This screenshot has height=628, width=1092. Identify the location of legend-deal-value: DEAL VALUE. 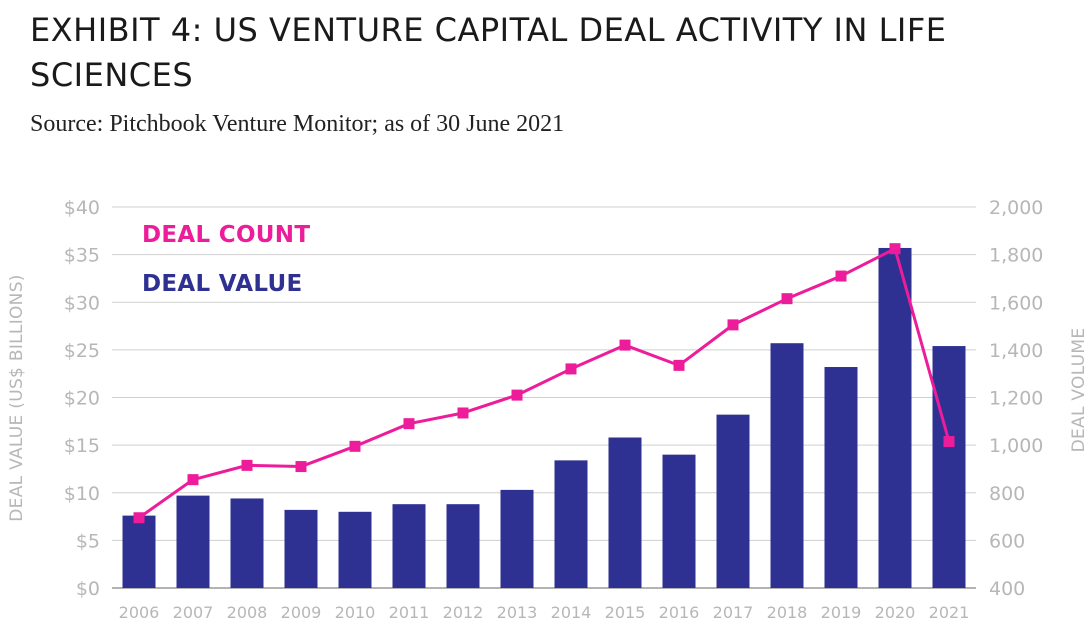
(222, 284).